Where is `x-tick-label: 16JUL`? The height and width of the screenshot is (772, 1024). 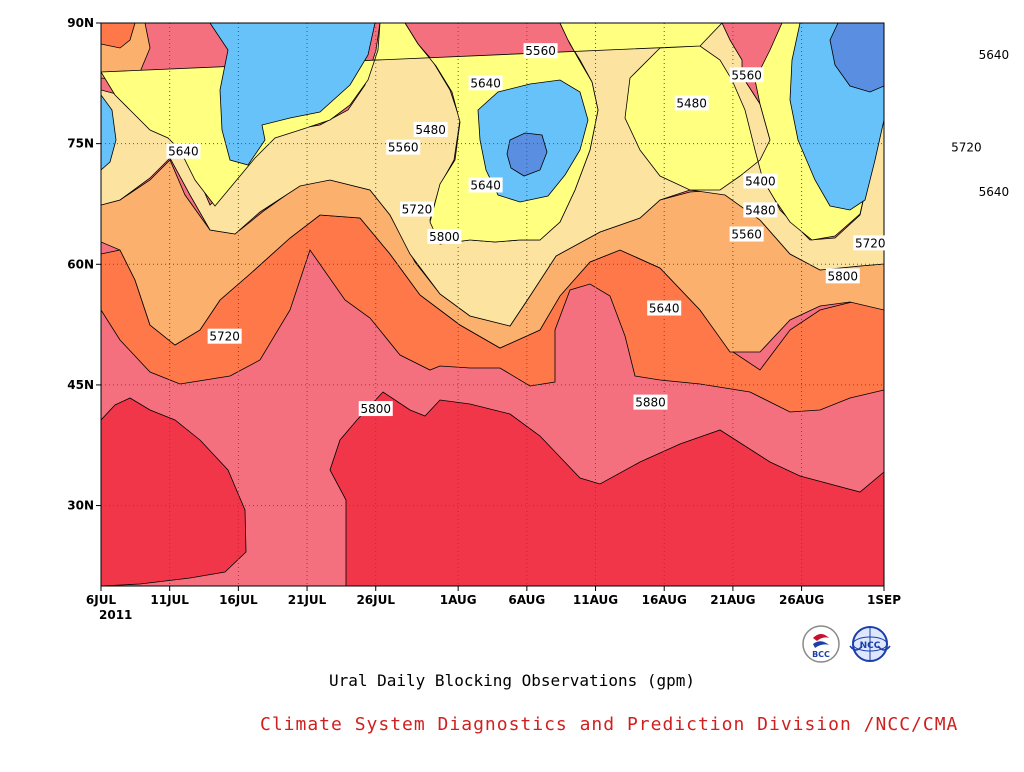 x-tick-label: 16JUL is located at coordinates (238, 600).